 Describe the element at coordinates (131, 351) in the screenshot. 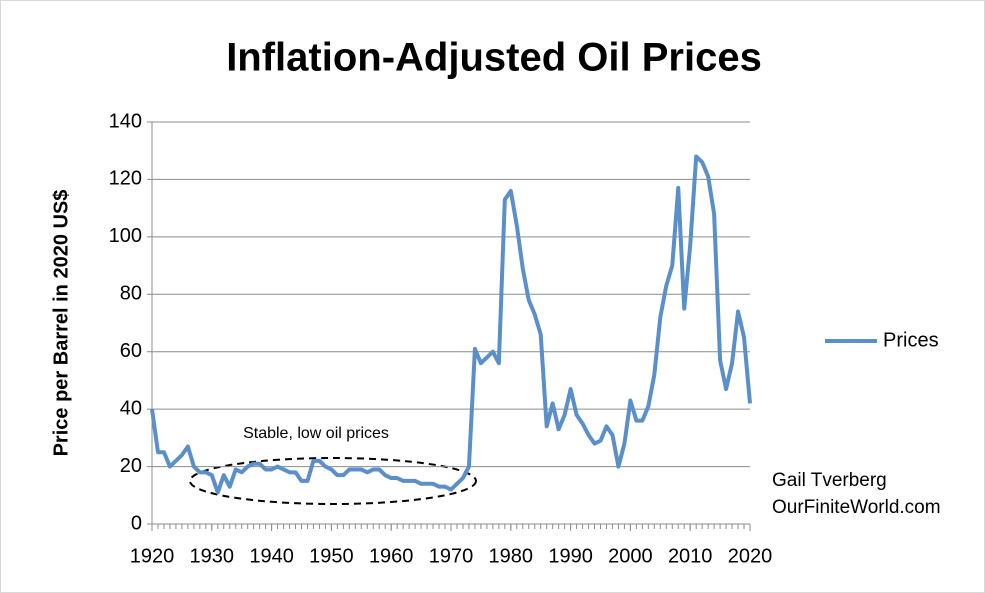

I see `y-tick-label: 60` at that location.